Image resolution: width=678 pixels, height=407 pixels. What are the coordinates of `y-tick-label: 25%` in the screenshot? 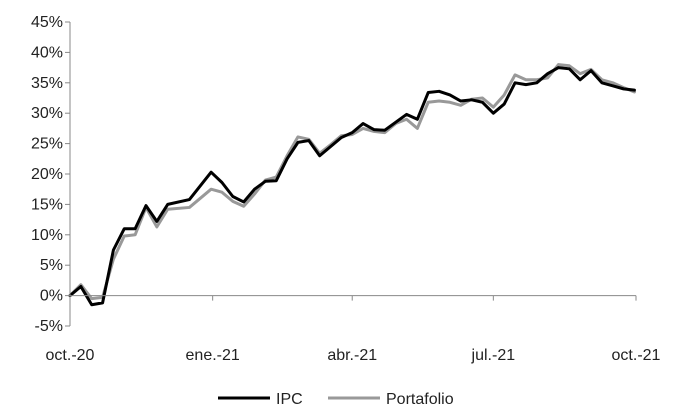 It's located at (47, 144).